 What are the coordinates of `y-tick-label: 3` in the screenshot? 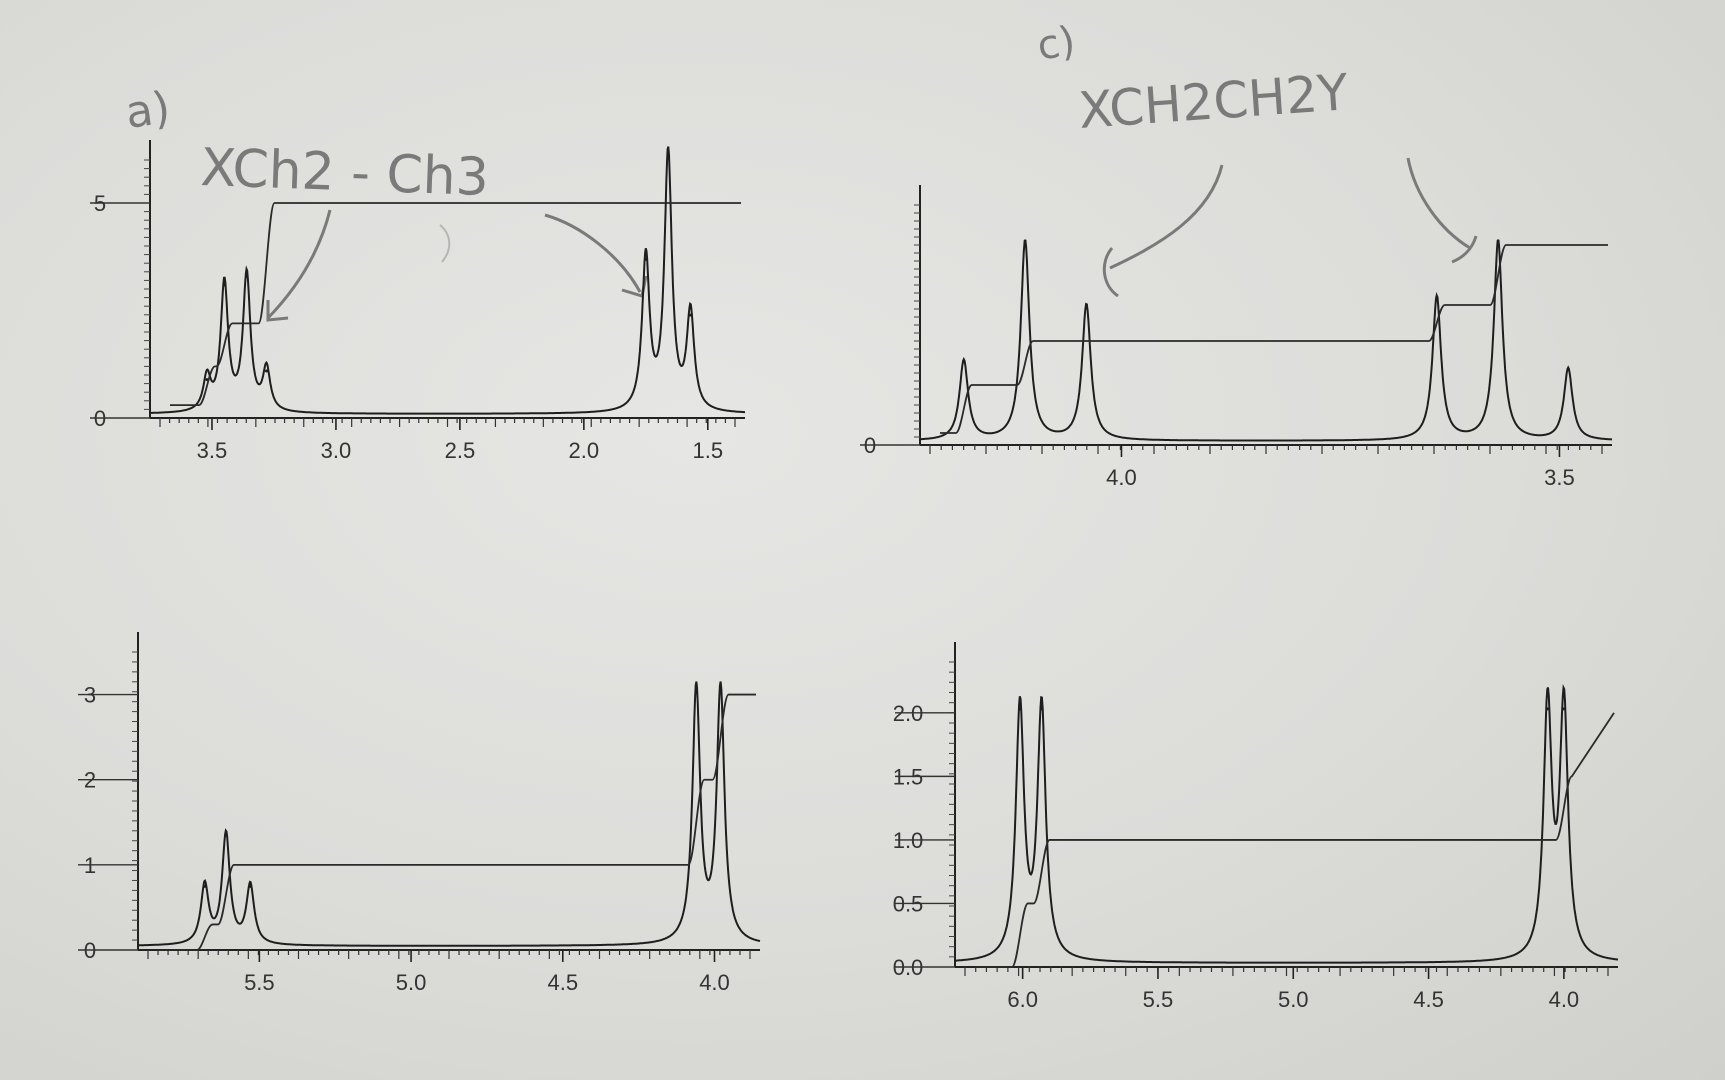 It's located at (90, 695).